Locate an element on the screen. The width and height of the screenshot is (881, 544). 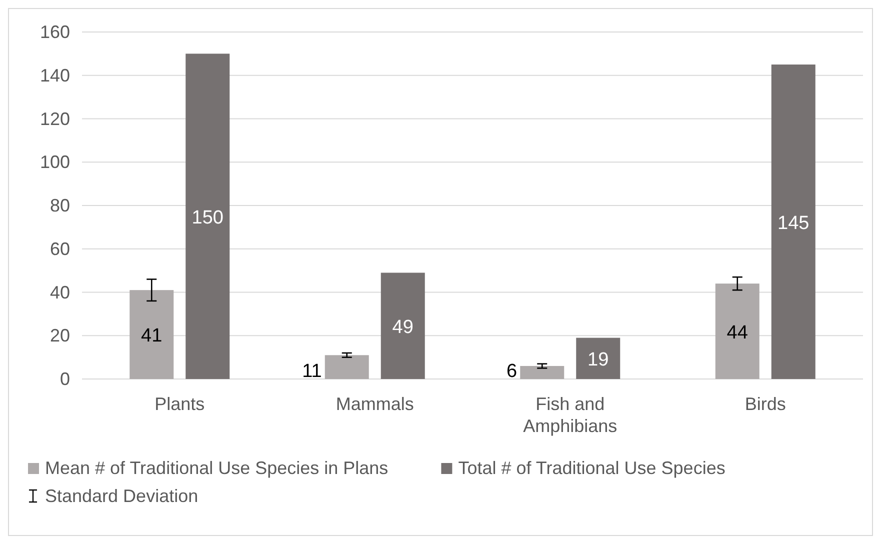
y-tick-label: 60 is located at coordinates (60, 248).